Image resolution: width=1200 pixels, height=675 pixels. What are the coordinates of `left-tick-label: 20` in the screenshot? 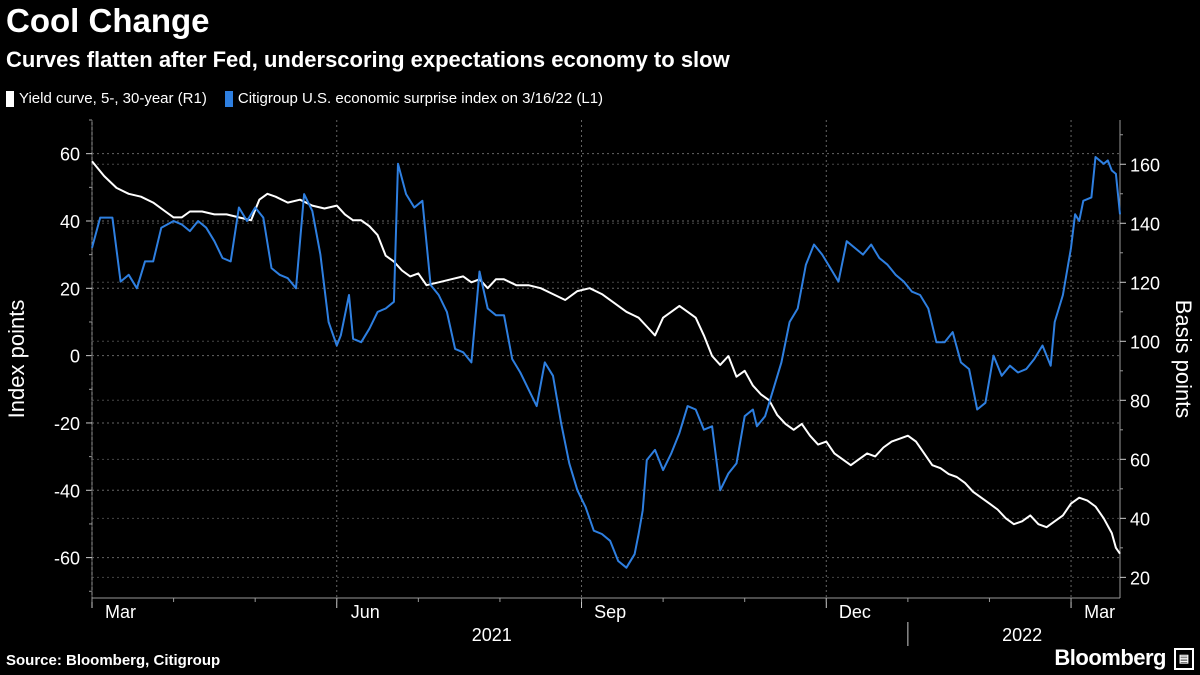 It's located at (70, 289).